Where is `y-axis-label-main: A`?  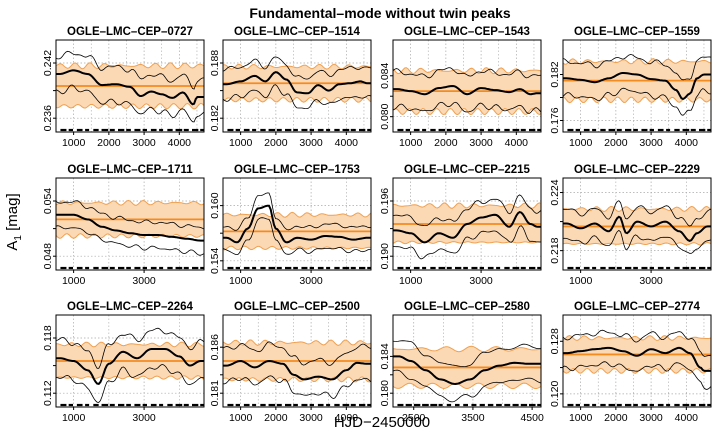
y-axis-label-main: A is located at coordinates (12, 246).